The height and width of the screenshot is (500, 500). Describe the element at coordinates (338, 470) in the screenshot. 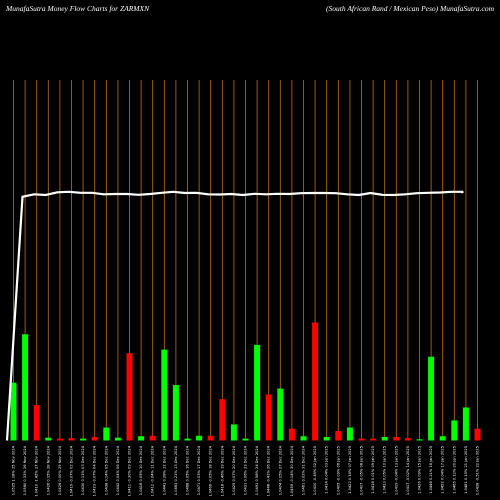

I see `x-tick-label: 1.0405 -0.09% 06 Jan 2025` at that location.